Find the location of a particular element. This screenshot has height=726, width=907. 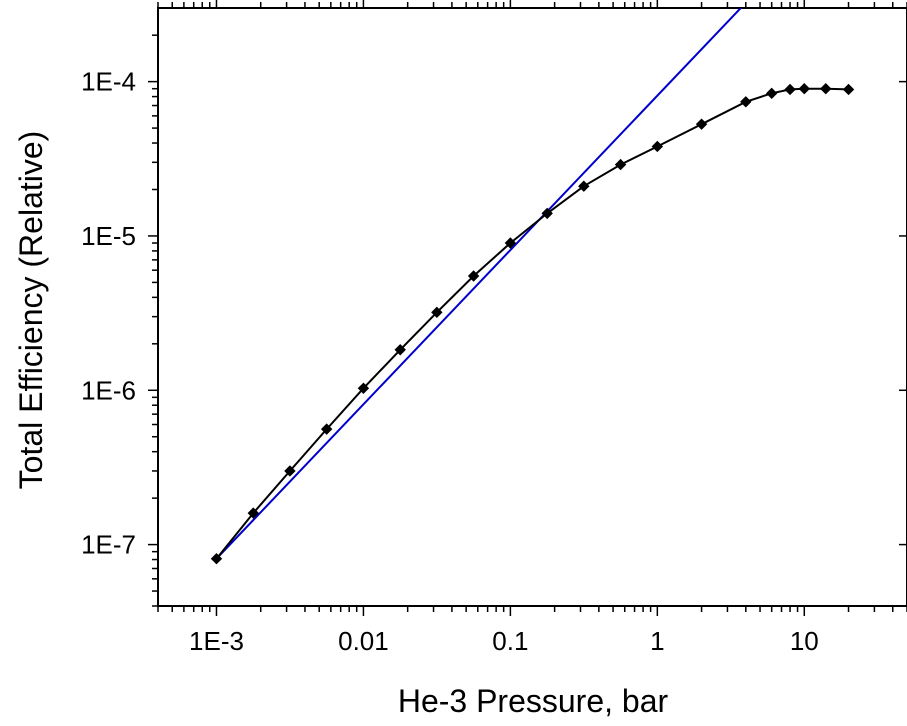

x-tick-label: 0.01 is located at coordinates (363, 641).